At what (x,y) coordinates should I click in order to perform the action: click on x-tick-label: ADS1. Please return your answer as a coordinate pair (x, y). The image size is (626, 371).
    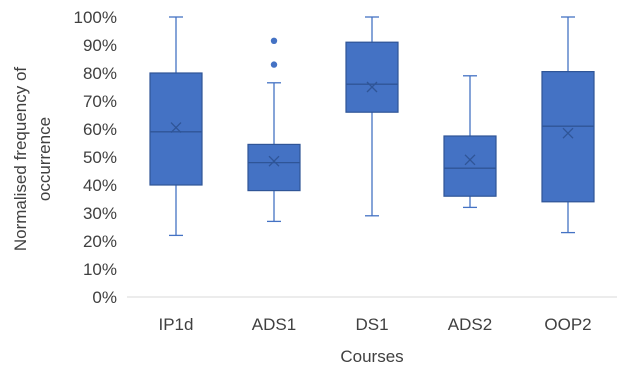
    Looking at the image, I should click on (274, 324).